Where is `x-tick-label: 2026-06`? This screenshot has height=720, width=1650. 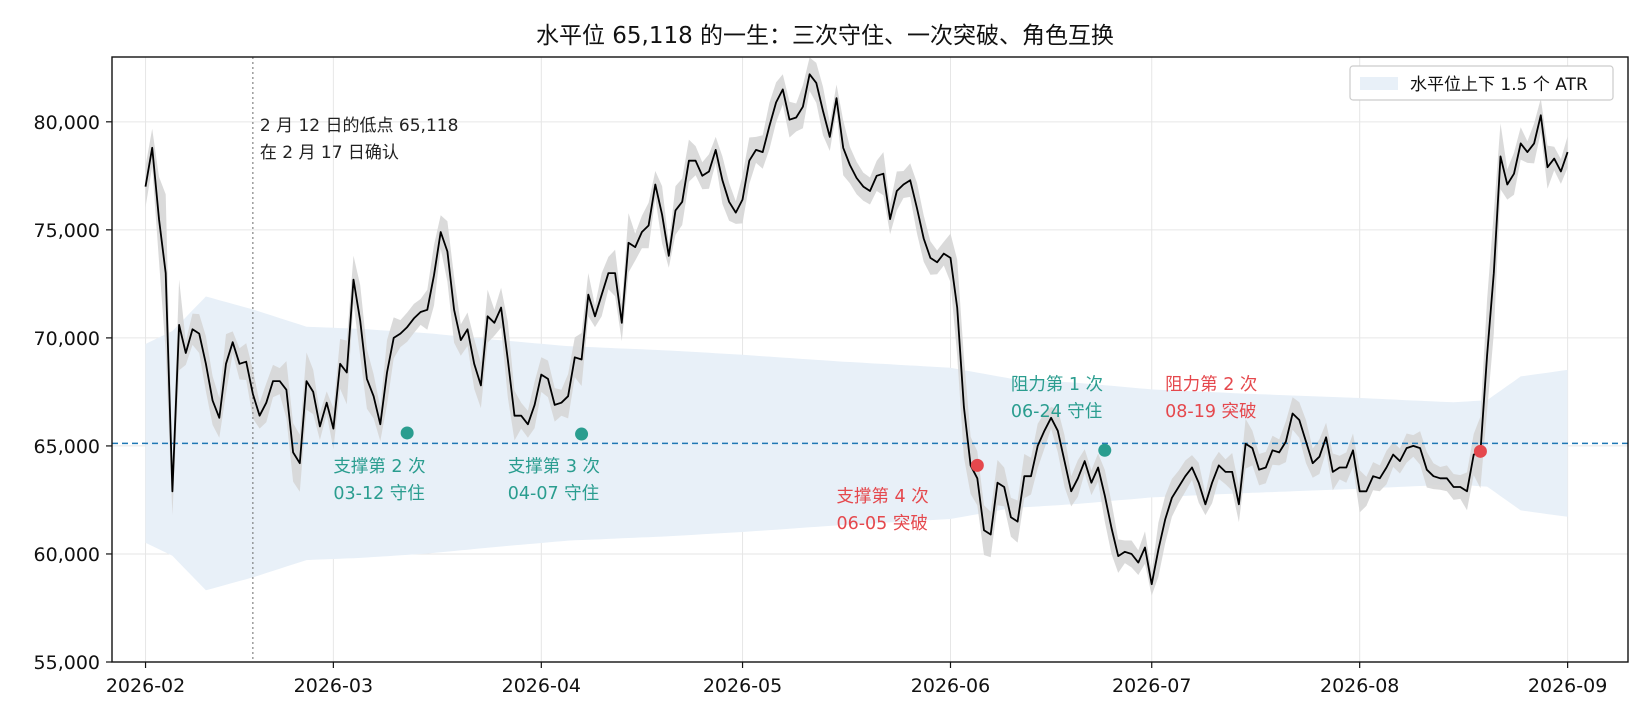 x-tick-label: 2026-06 is located at coordinates (950, 686).